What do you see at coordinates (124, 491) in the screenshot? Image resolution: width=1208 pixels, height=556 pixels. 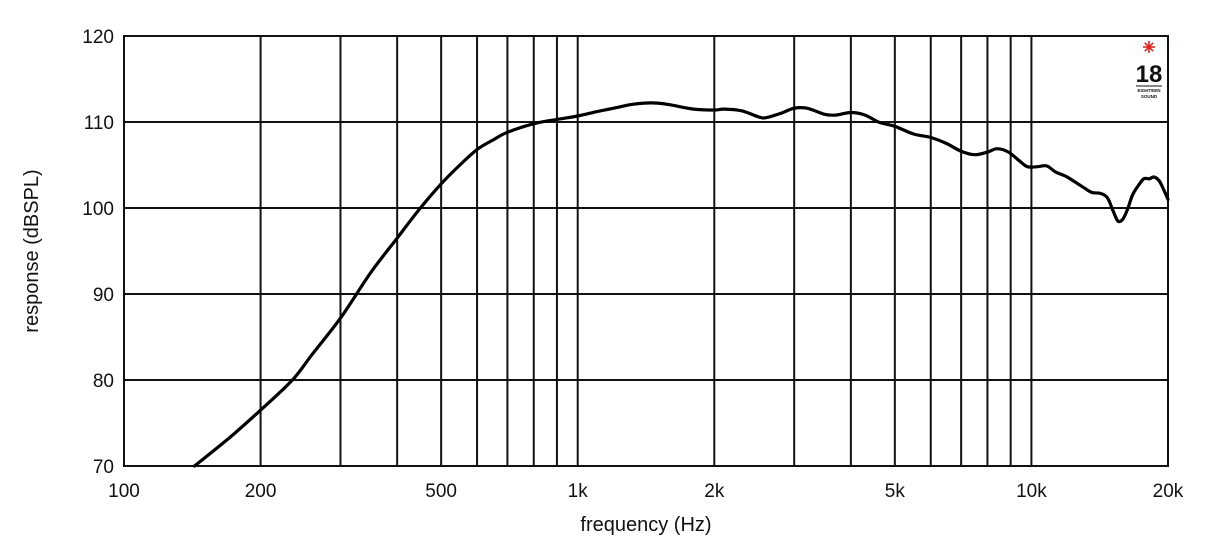 I see `x-tick-label: 100` at bounding box center [124, 491].